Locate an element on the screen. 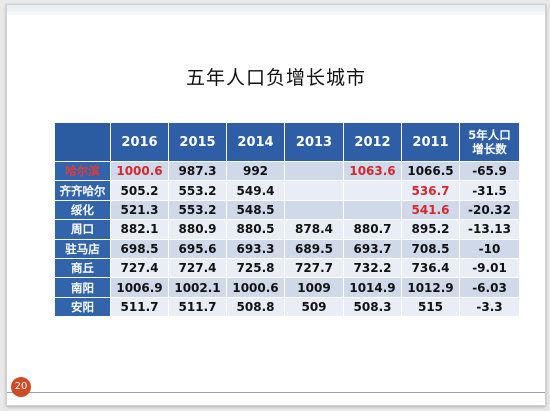 This screenshot has width=550, height=411. value-cell: 698.5 is located at coordinates (139, 248).